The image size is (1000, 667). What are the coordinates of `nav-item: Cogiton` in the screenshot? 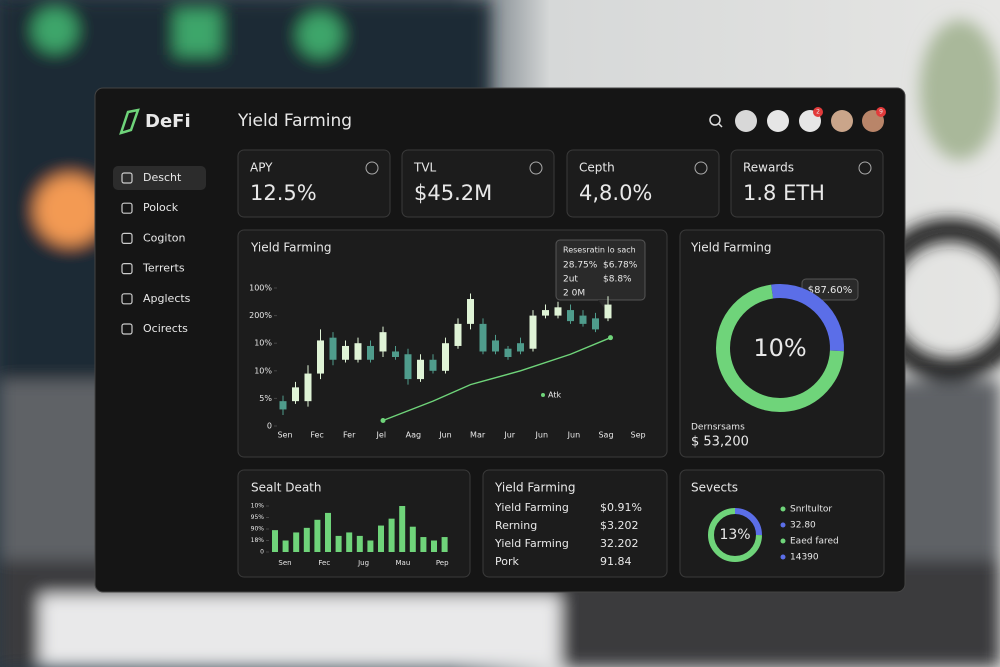 It's located at (164, 237).